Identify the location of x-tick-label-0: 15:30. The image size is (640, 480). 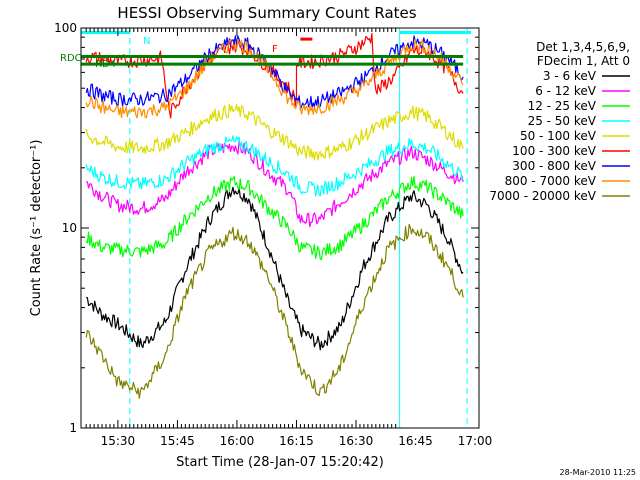
(118, 441).